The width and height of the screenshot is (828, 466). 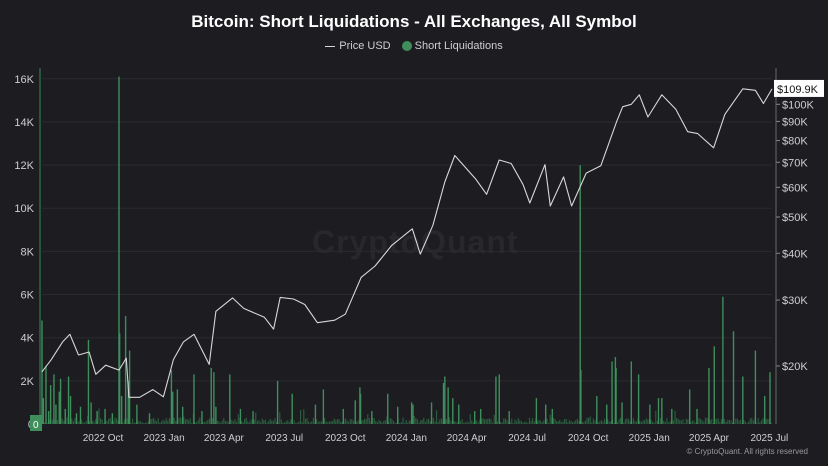 I want to click on legend-item-price: Price USD, so click(x=358, y=46).